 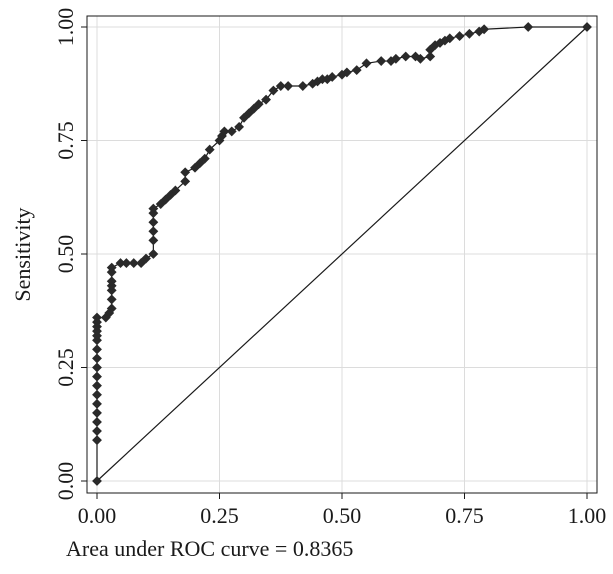 What do you see at coordinates (65, 140) in the screenshot?
I see `y-tick-label: 0.75` at bounding box center [65, 140].